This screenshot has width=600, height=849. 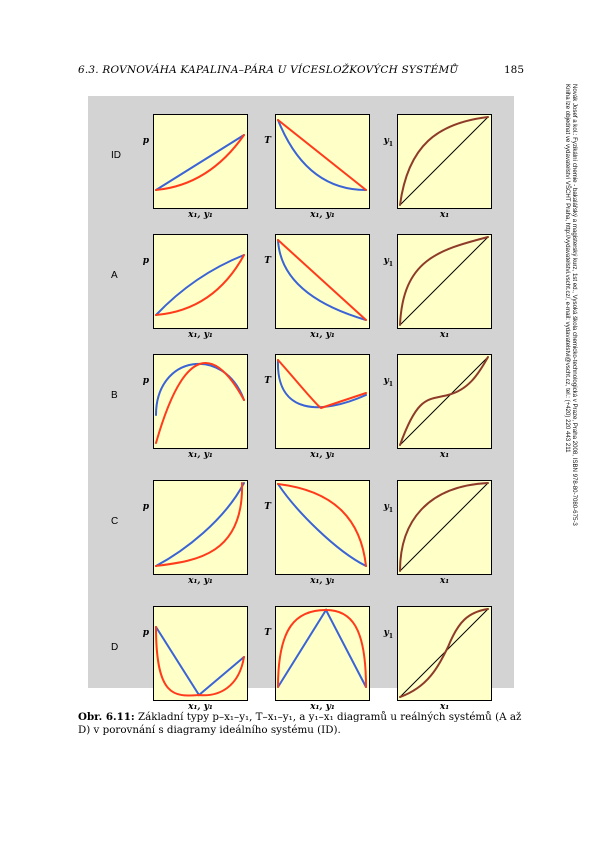 What do you see at coordinates (115, 647) in the screenshot?
I see `row-label-d: D` at bounding box center [115, 647].